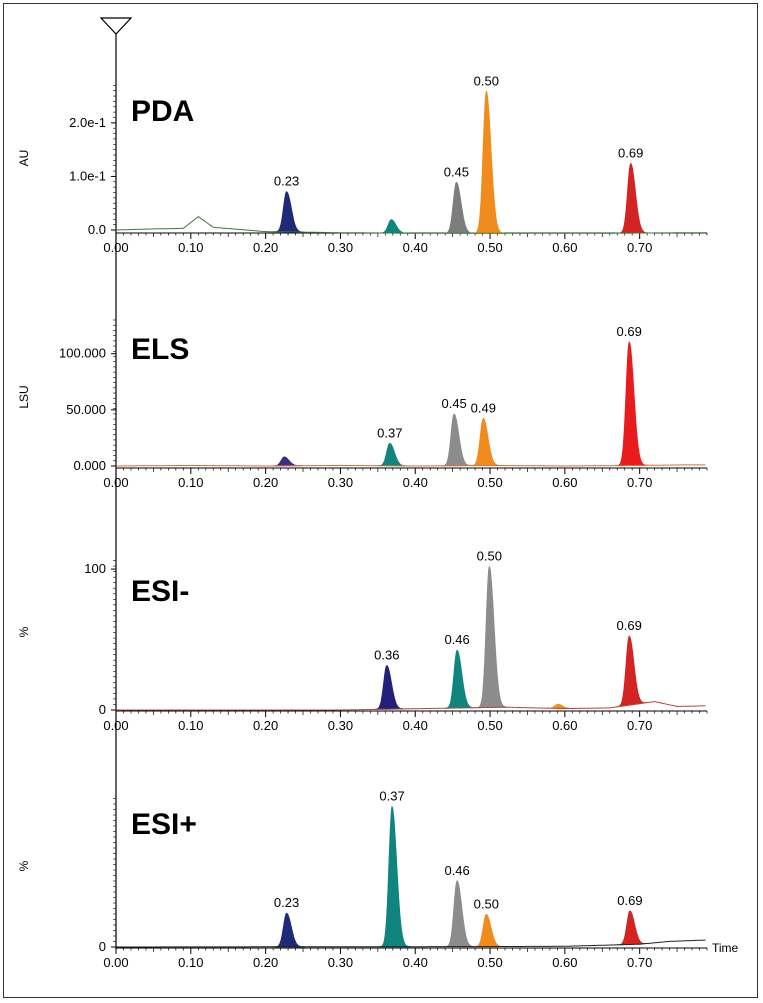  I want to click on peak-label: 0.49, so click(483, 407).